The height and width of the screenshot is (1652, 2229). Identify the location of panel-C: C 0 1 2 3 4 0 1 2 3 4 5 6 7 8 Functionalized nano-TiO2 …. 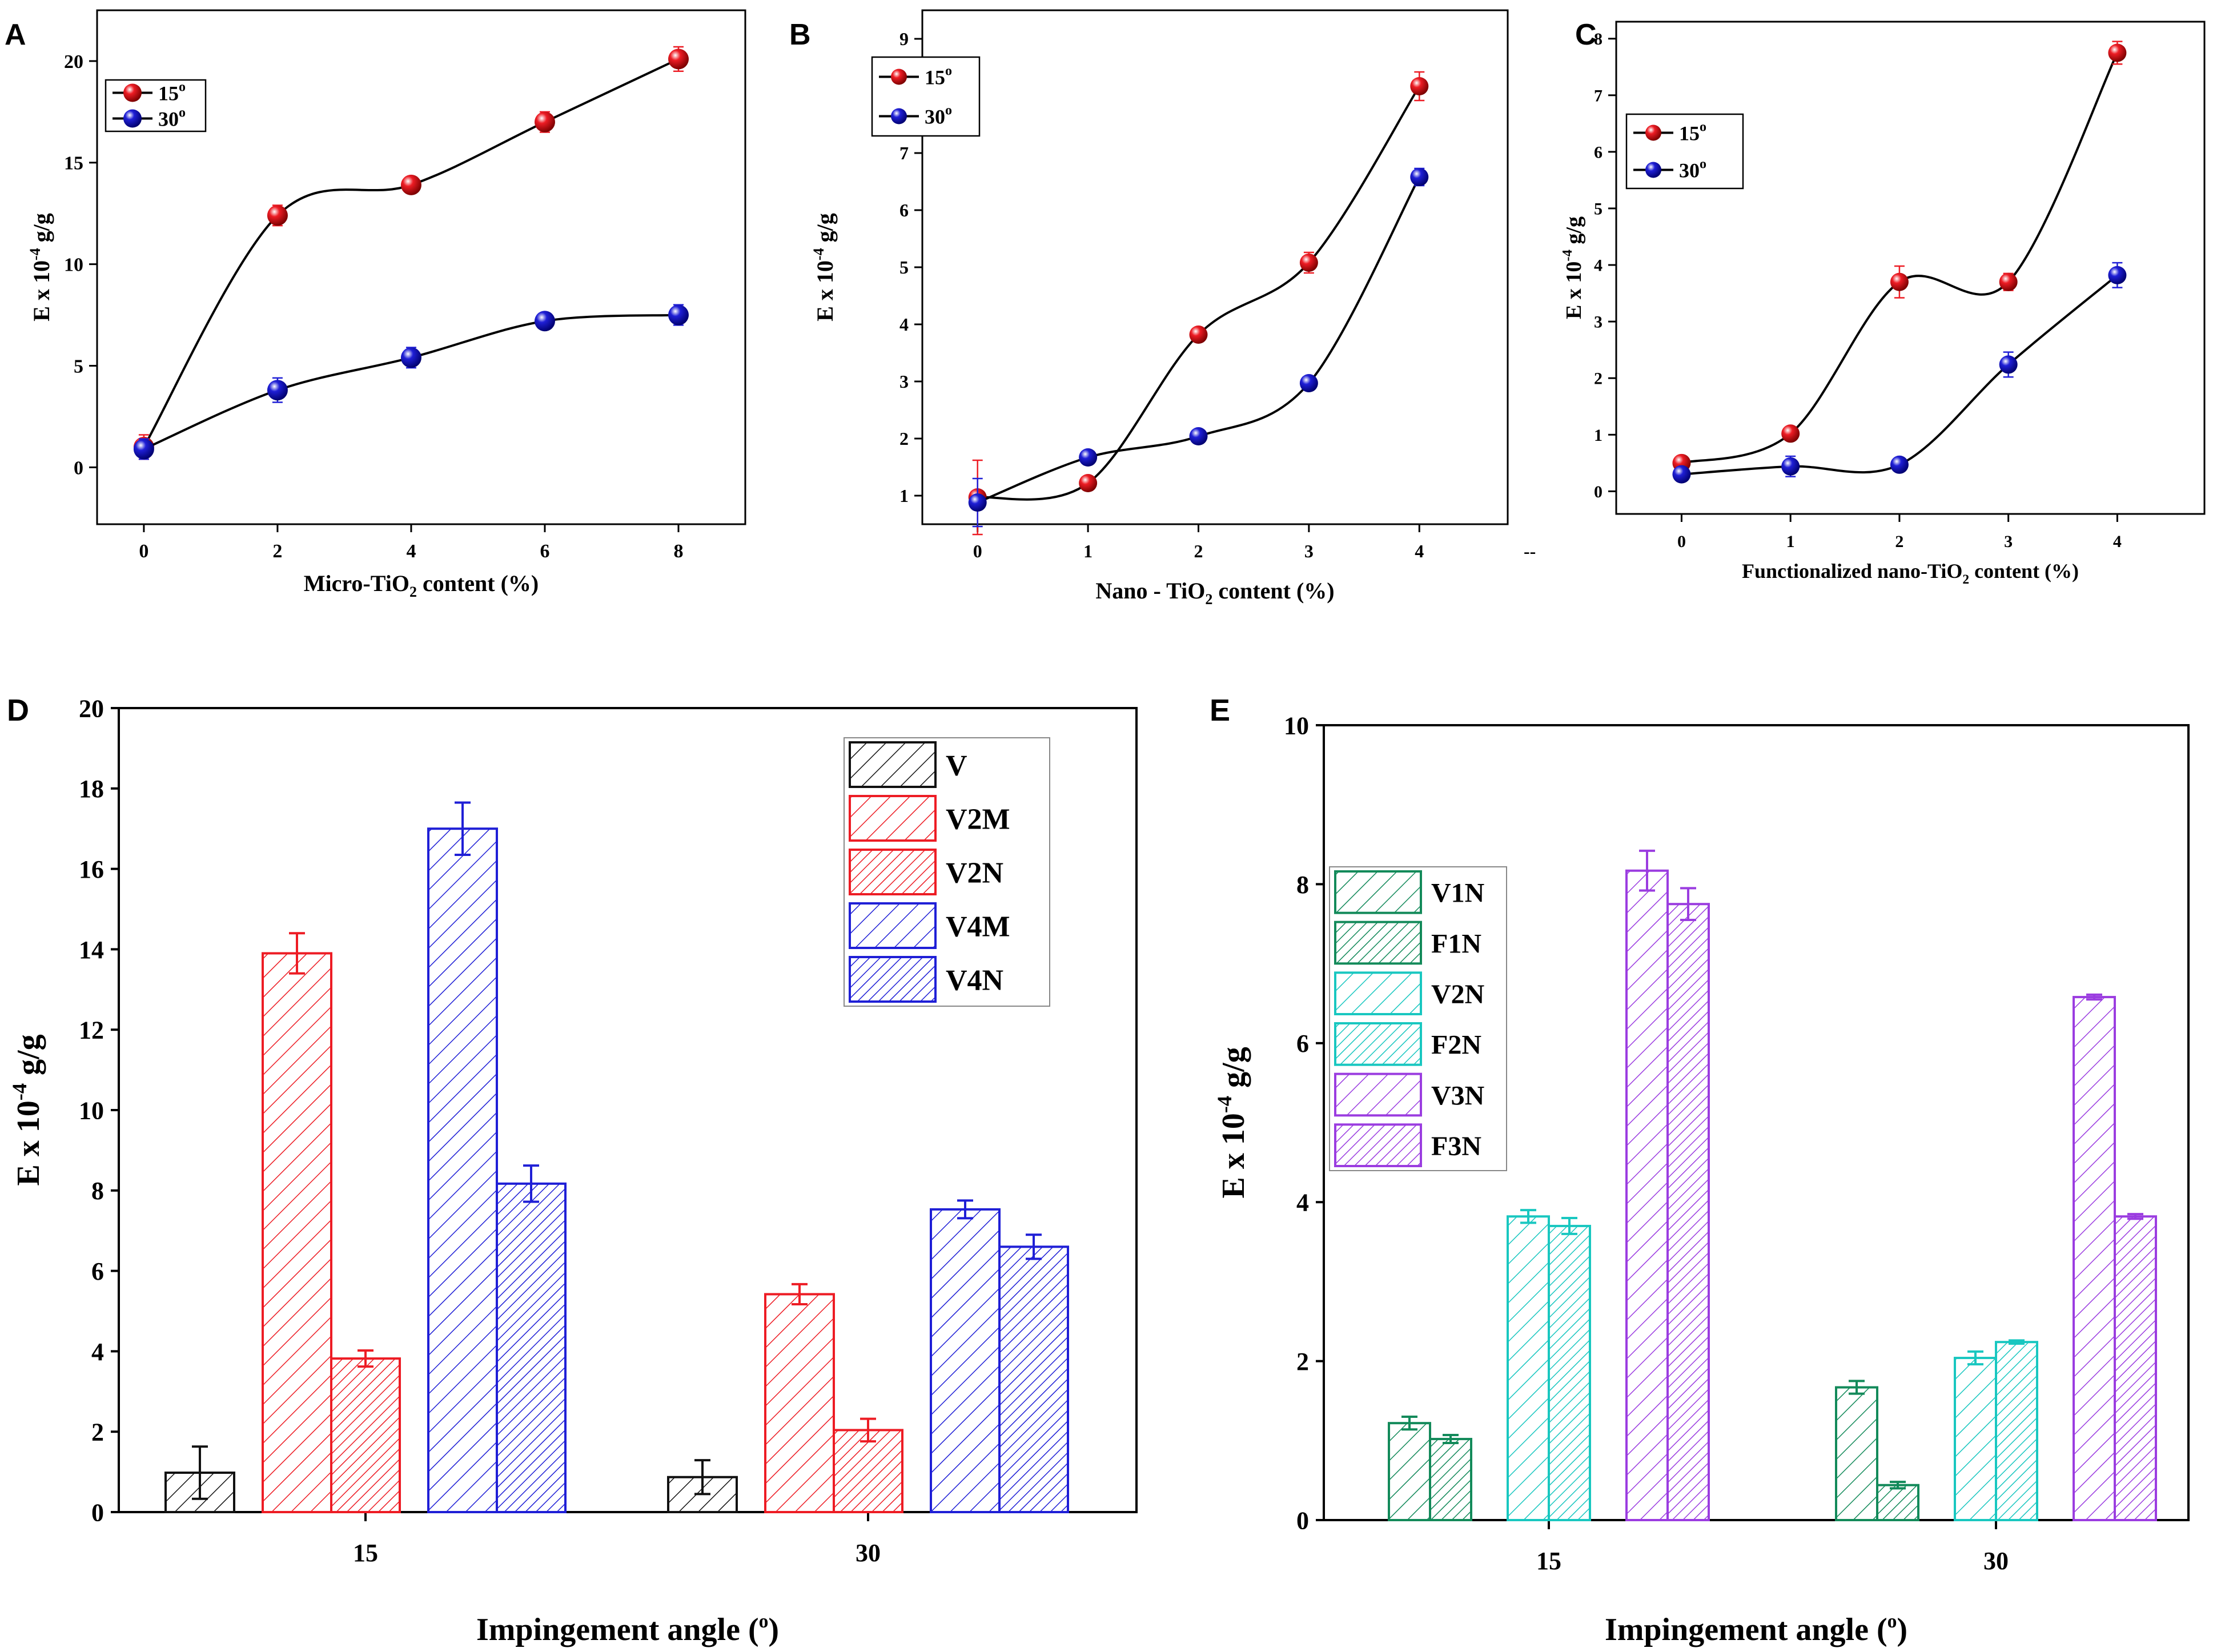
(1883, 302).